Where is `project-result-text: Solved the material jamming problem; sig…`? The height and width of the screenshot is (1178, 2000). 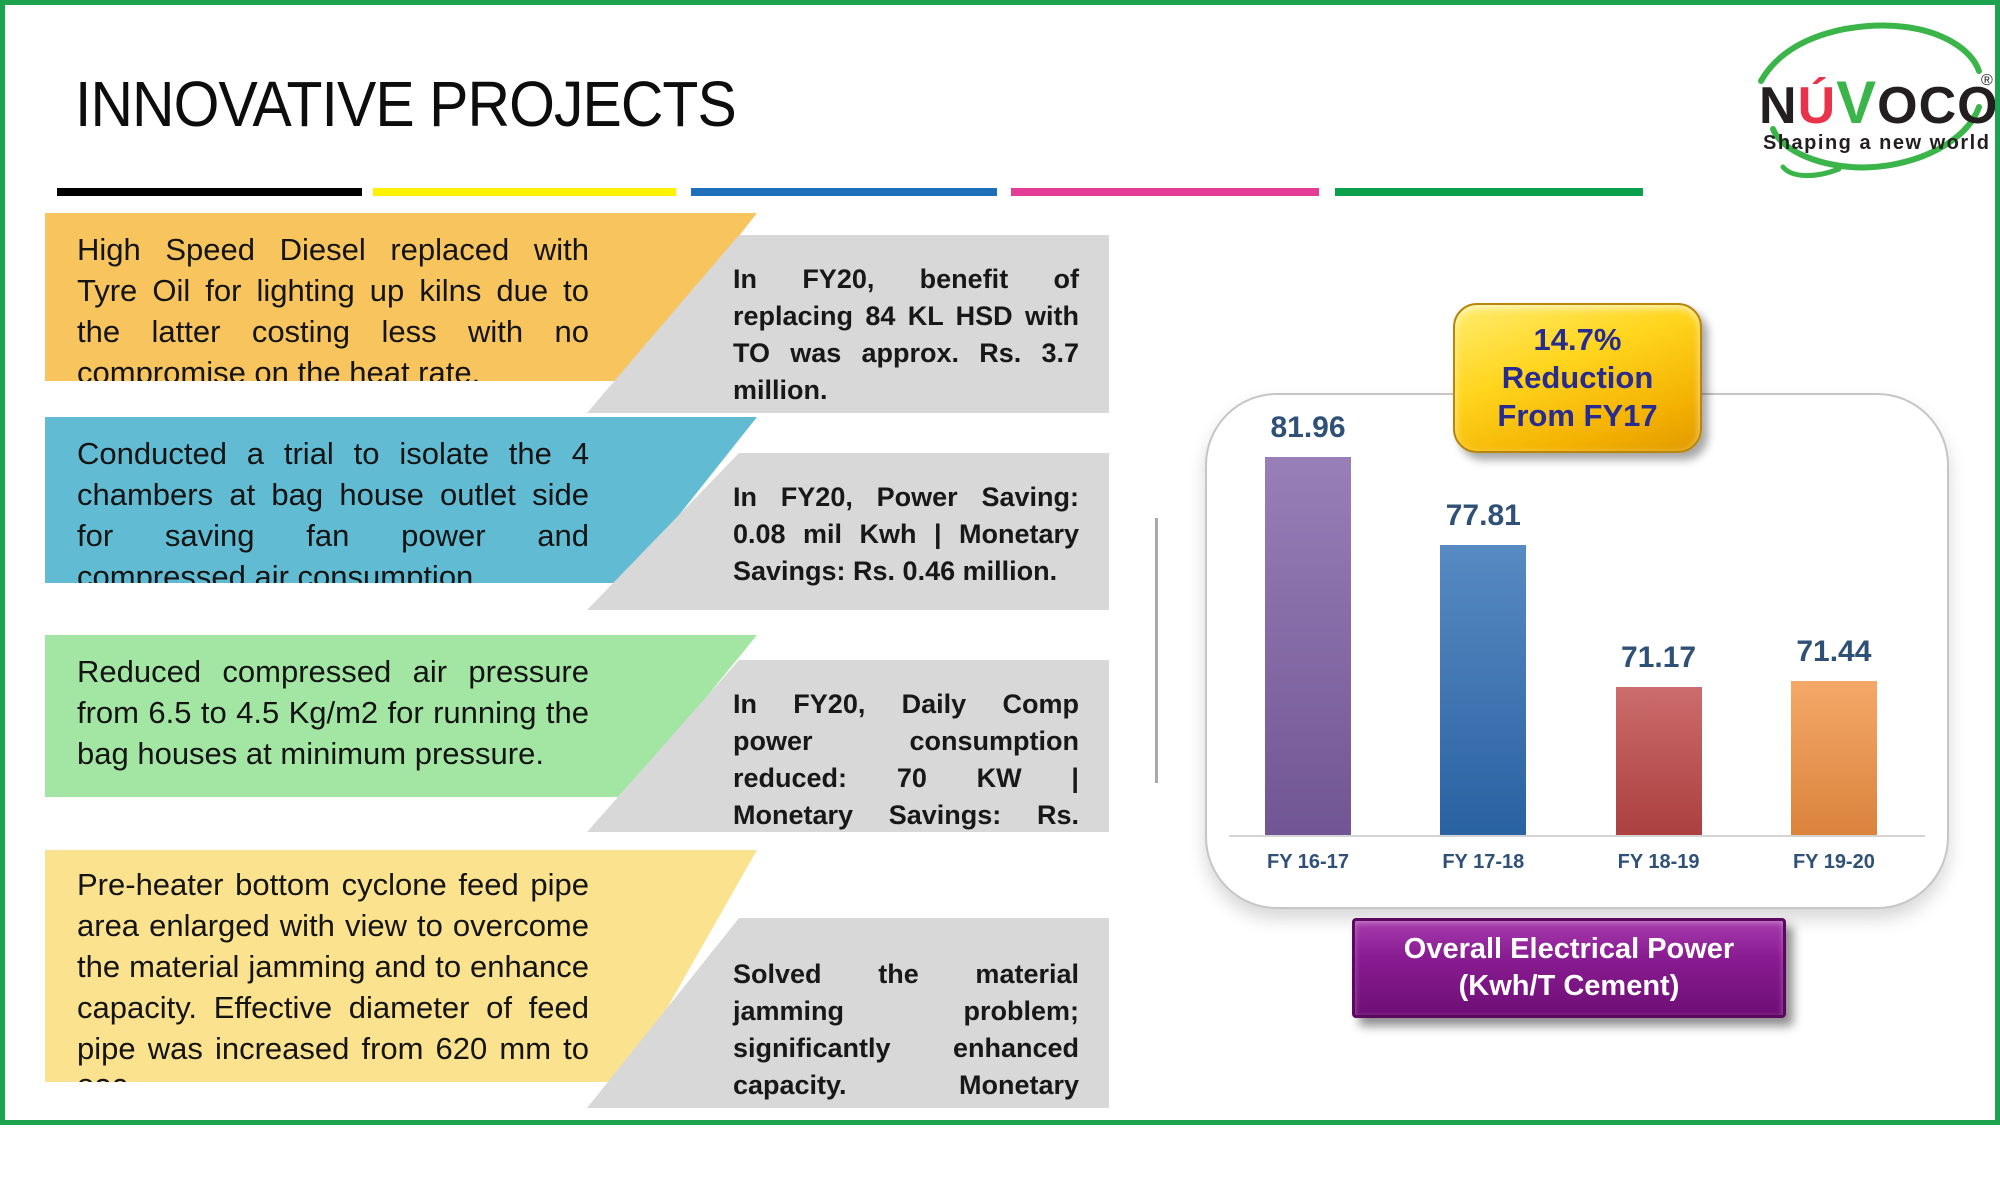
project-result-text: Solved the material jamming problem; sig… is located at coordinates (906, 1066).